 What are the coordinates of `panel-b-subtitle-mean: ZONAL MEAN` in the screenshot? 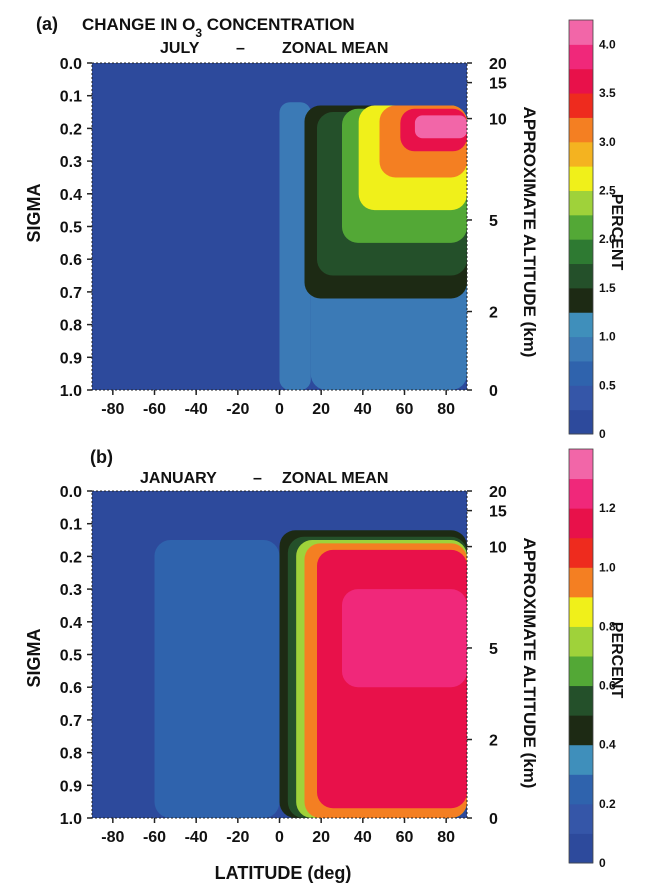 It's located at (335, 478).